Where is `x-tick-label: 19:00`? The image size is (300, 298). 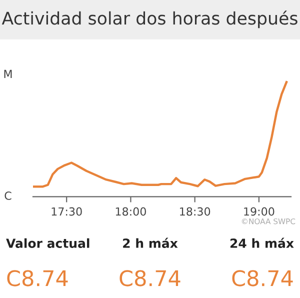 x-tick-label: 19:00 is located at coordinates (259, 211).